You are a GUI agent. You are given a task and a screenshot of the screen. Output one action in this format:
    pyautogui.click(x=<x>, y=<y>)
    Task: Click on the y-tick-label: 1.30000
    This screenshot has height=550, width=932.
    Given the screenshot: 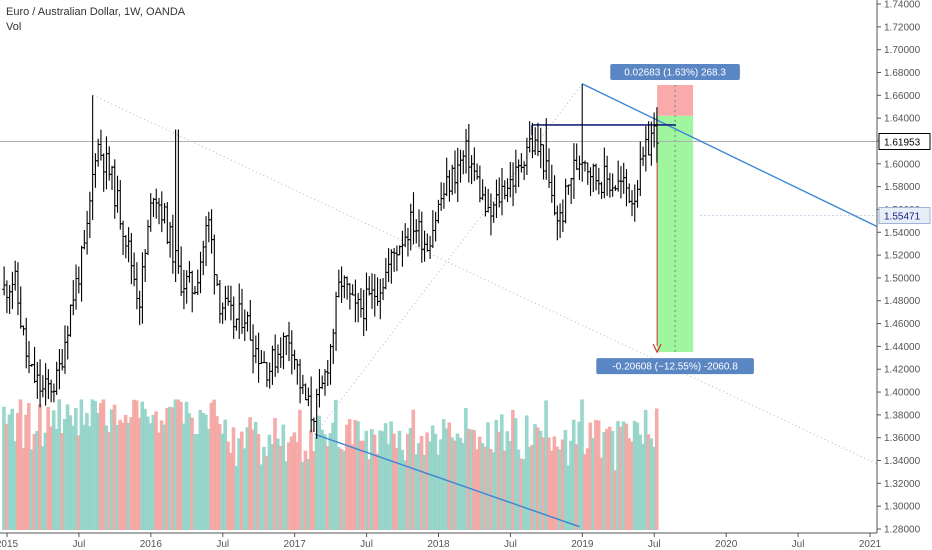 What is the action you would take?
    pyautogui.click(x=902, y=507)
    